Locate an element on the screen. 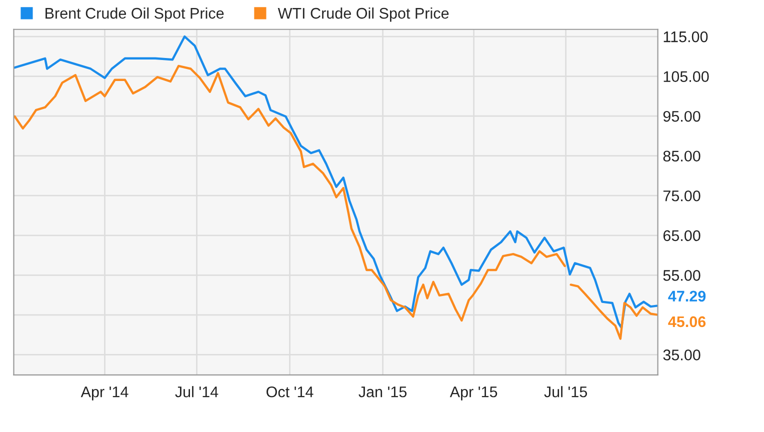  y-tick-label: 75.00 is located at coordinates (681, 196).